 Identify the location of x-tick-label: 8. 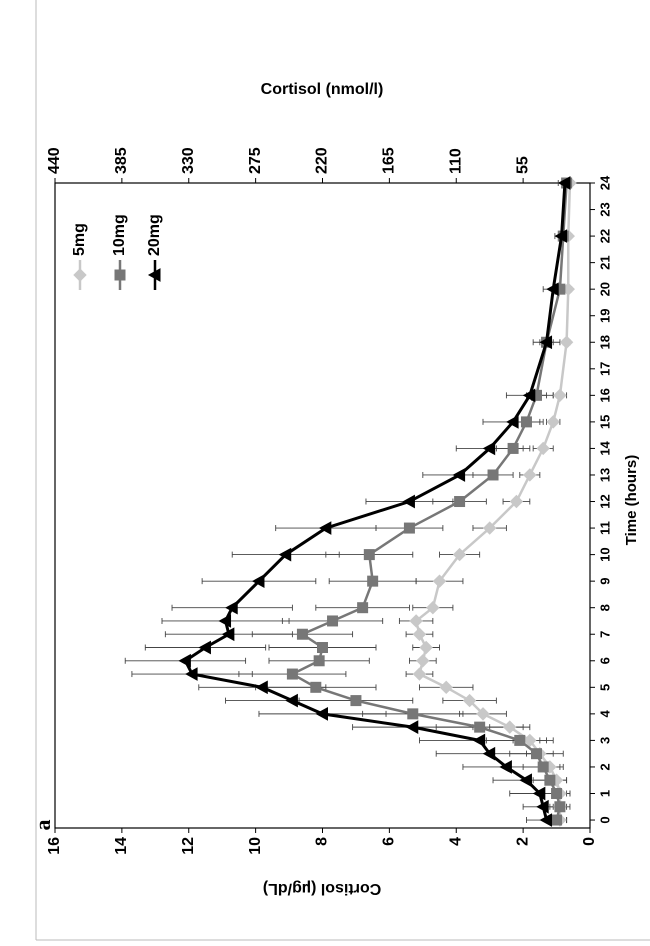
(604, 607).